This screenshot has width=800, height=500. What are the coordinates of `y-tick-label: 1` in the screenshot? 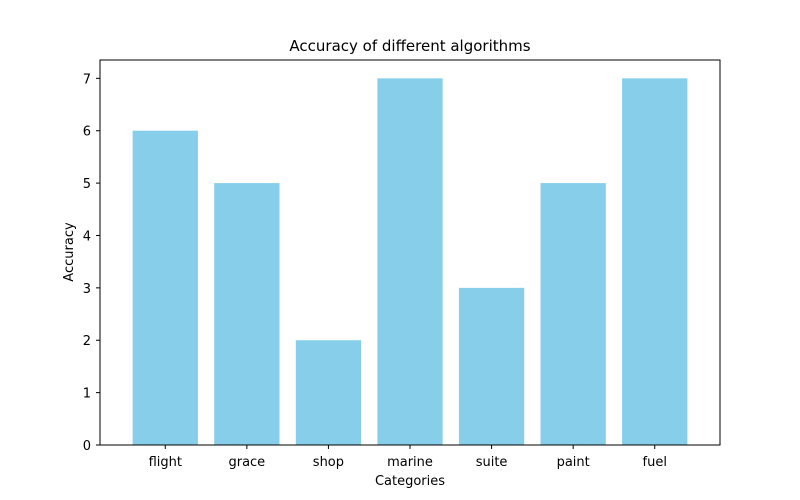 It's located at (87, 394).